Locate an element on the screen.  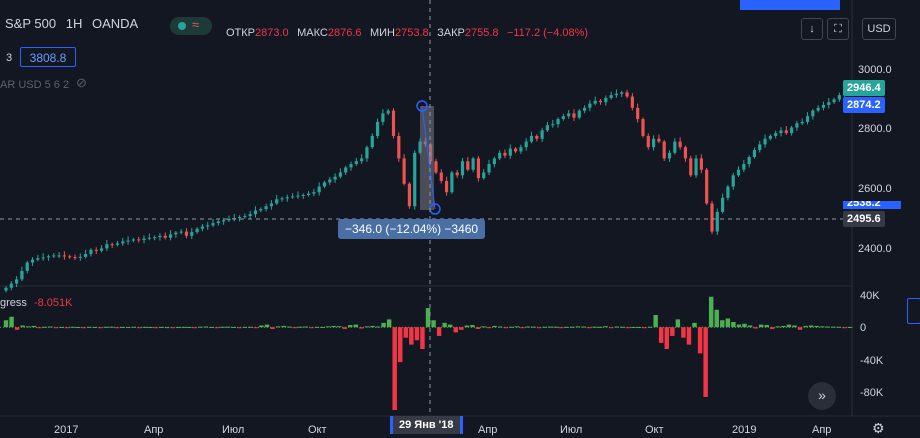
eye-off-icon: ⊘ is located at coordinates (81, 82).